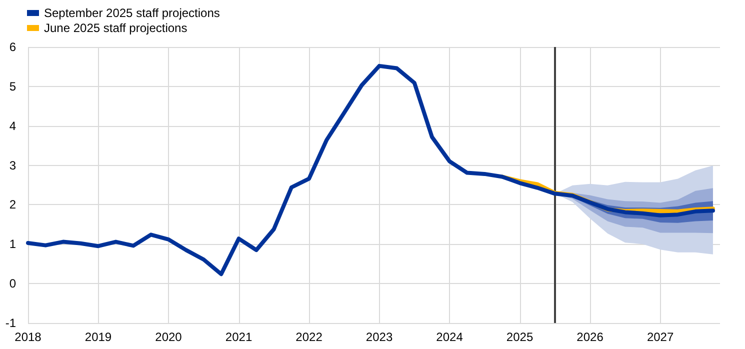 This screenshot has height=349, width=745. I want to click on x-tick-label: 2024, so click(450, 337).